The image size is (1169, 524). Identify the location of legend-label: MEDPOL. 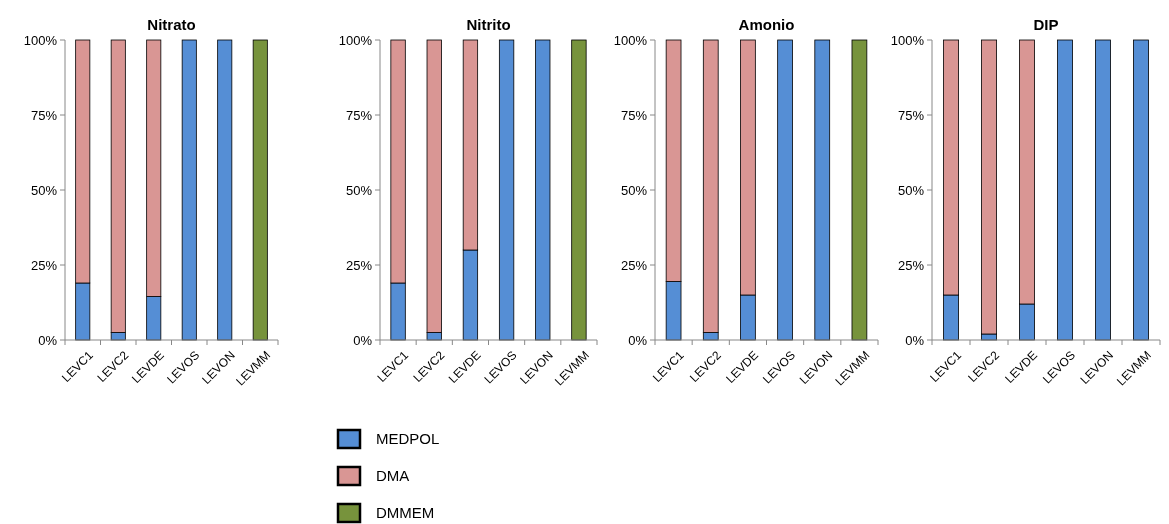
(408, 439).